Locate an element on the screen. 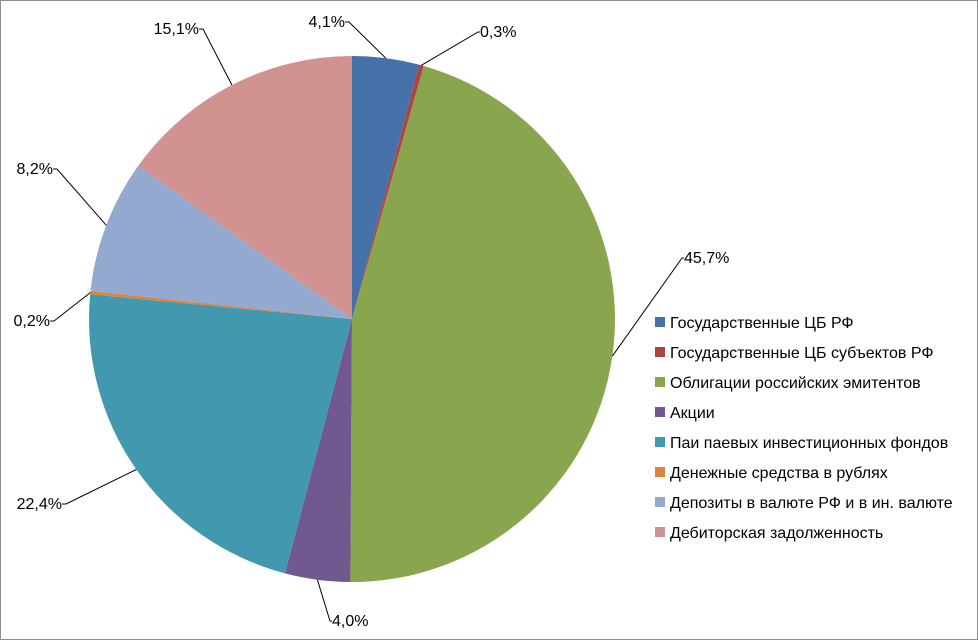  legend-label-1: Государственные ЦБ РФ is located at coordinates (762, 323).